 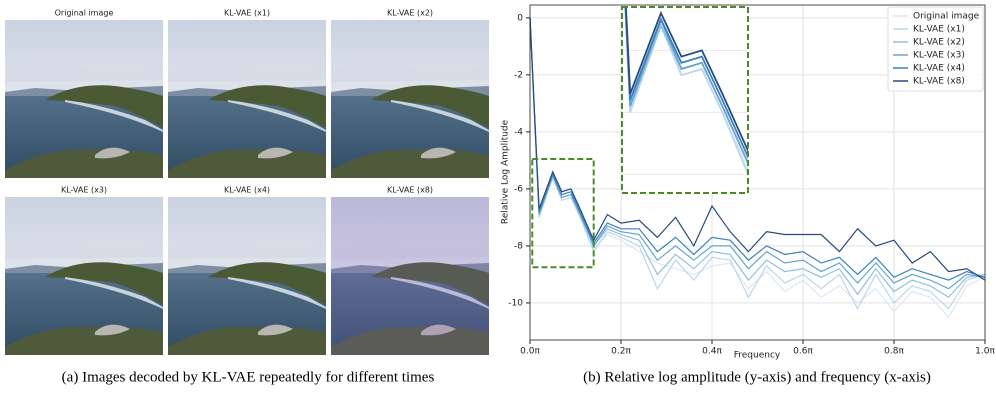 What do you see at coordinates (506, 171) in the screenshot?
I see `y-axis-label: Relative Log Amplitude` at bounding box center [506, 171].